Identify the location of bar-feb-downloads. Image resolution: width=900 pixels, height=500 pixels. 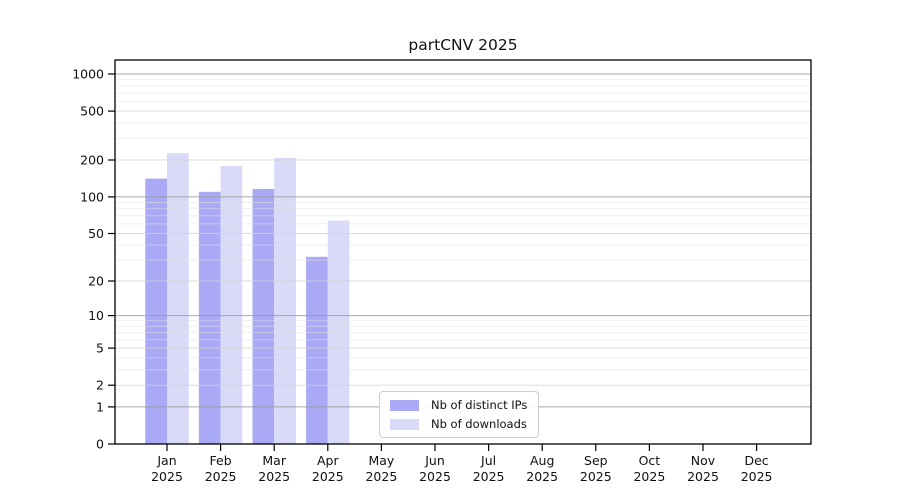
(231, 304).